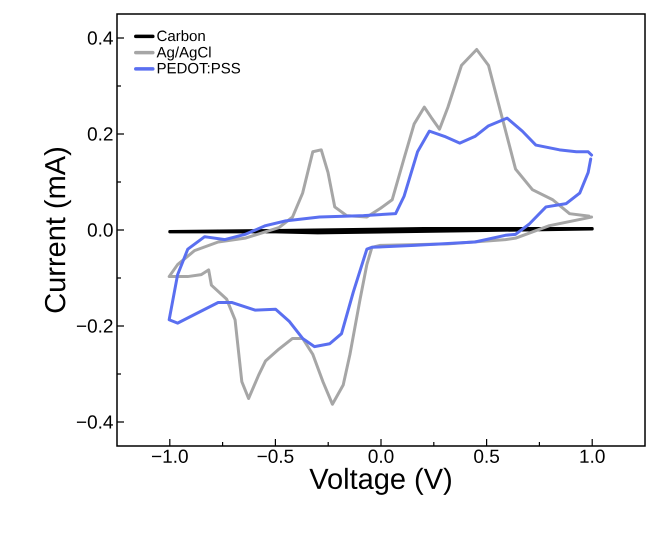  What do you see at coordinates (170, 456) in the screenshot?
I see `x-tick-label: −1.0` at bounding box center [170, 456].